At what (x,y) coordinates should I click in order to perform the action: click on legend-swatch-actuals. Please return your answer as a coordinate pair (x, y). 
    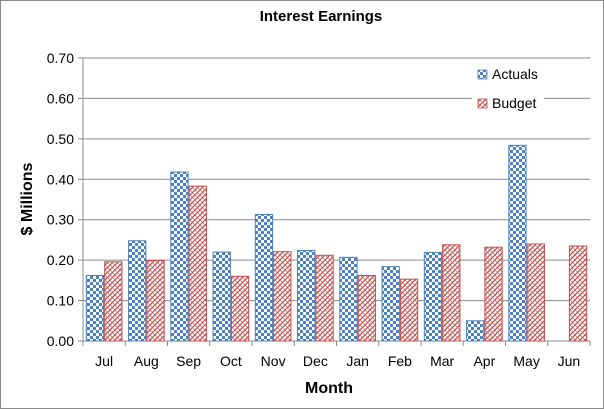
    Looking at the image, I should click on (482, 74).